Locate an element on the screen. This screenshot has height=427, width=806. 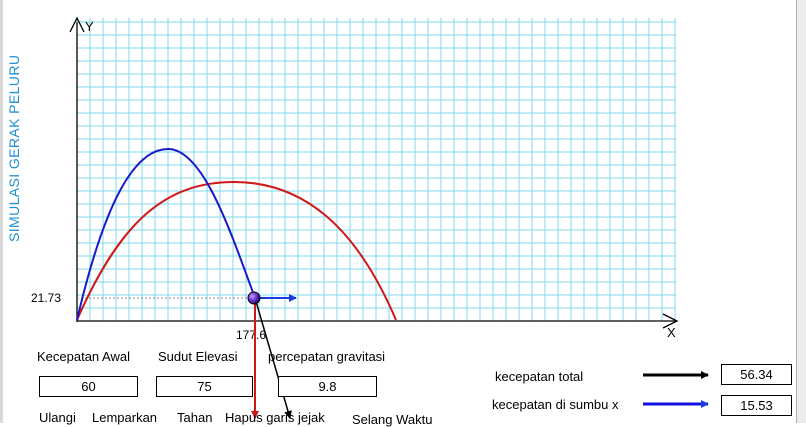
gravity-input: 9.8 is located at coordinates (327, 386).